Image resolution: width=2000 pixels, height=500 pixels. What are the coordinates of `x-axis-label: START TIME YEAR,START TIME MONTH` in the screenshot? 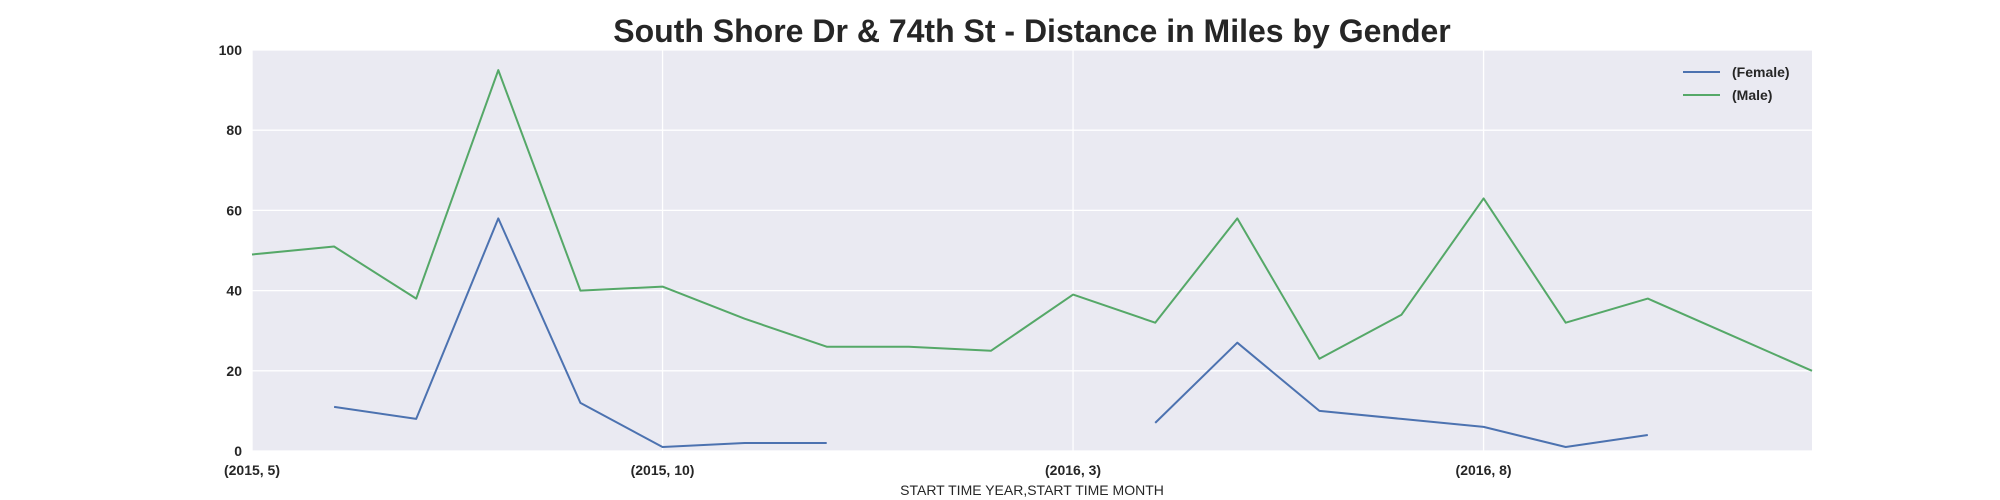 It's located at (1032, 490).